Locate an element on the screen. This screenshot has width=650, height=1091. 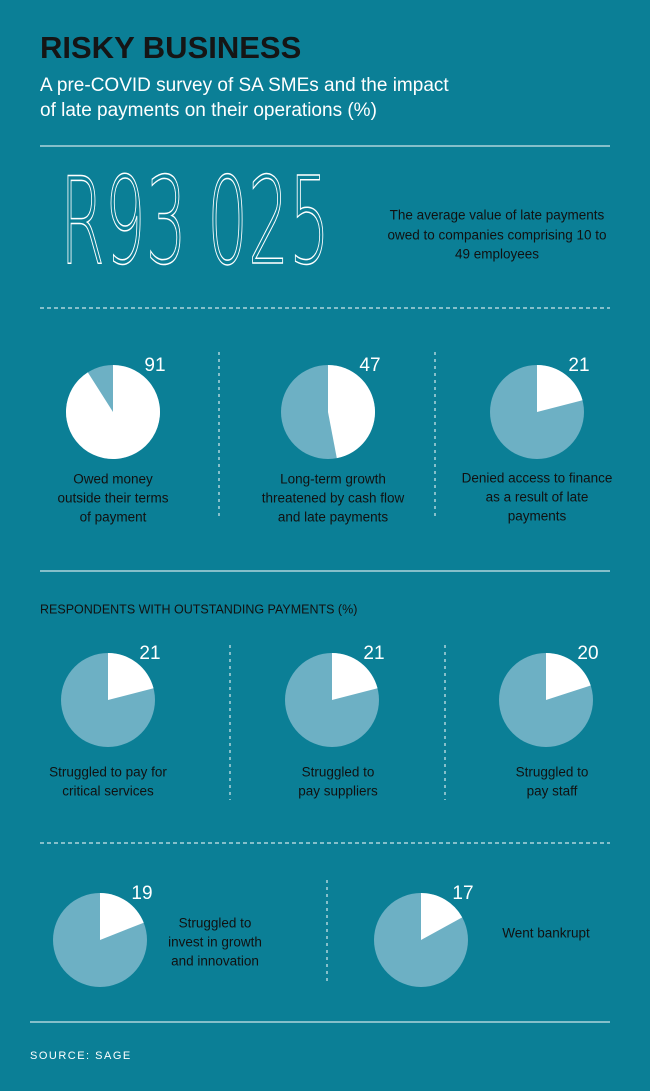
value-label: 20 is located at coordinates (587, 653).